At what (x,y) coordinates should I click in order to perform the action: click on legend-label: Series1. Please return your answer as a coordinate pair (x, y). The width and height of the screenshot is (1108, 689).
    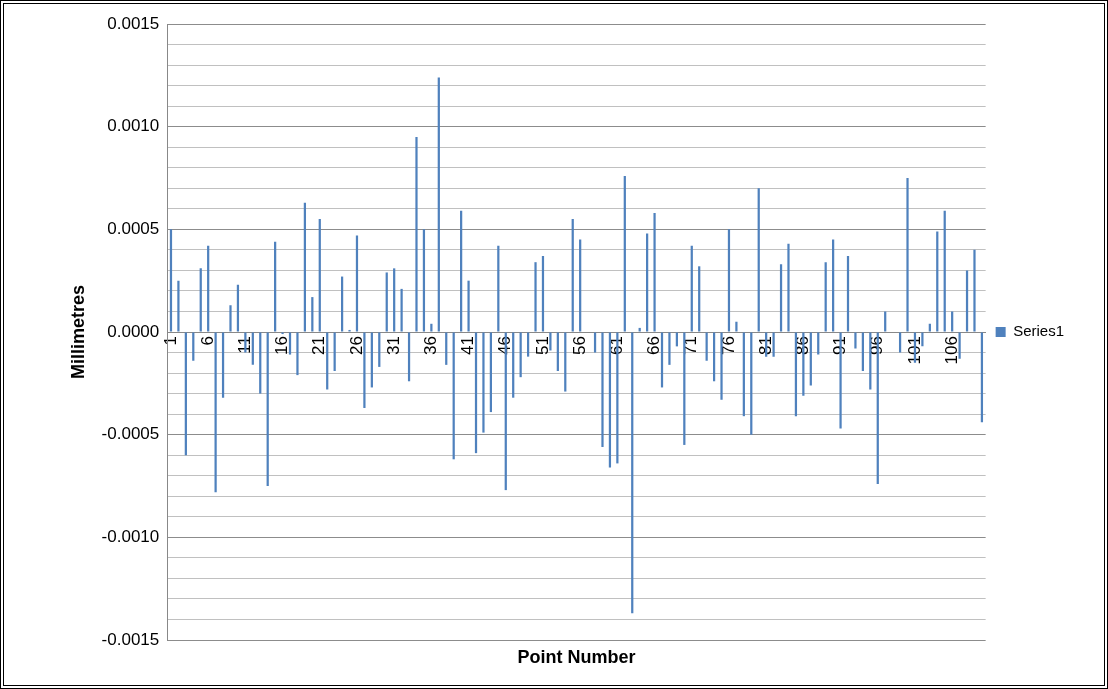
    Looking at the image, I should click on (1038, 331).